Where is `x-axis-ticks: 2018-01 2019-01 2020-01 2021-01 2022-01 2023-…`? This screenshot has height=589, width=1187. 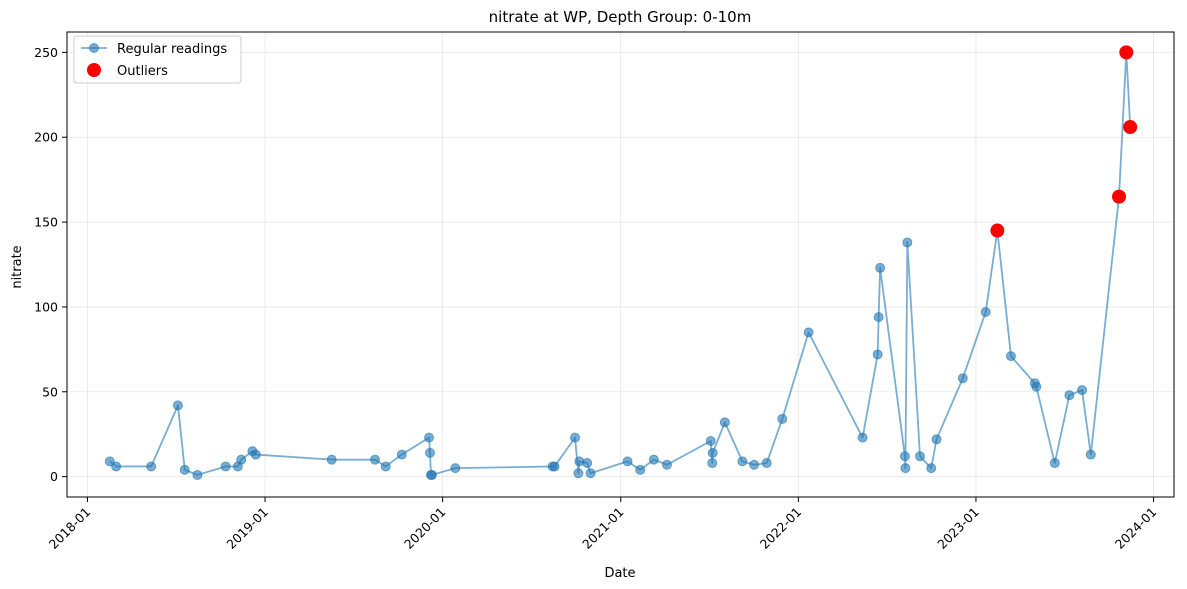
x-axis-ticks: 2018-01 2019-01 2020-01 2021-01 2022-01 2023-… is located at coordinates (603, 524).